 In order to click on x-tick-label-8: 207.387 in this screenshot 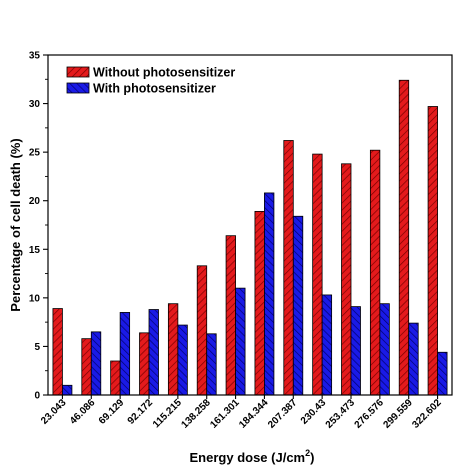, I will do `click(283, 414)`.